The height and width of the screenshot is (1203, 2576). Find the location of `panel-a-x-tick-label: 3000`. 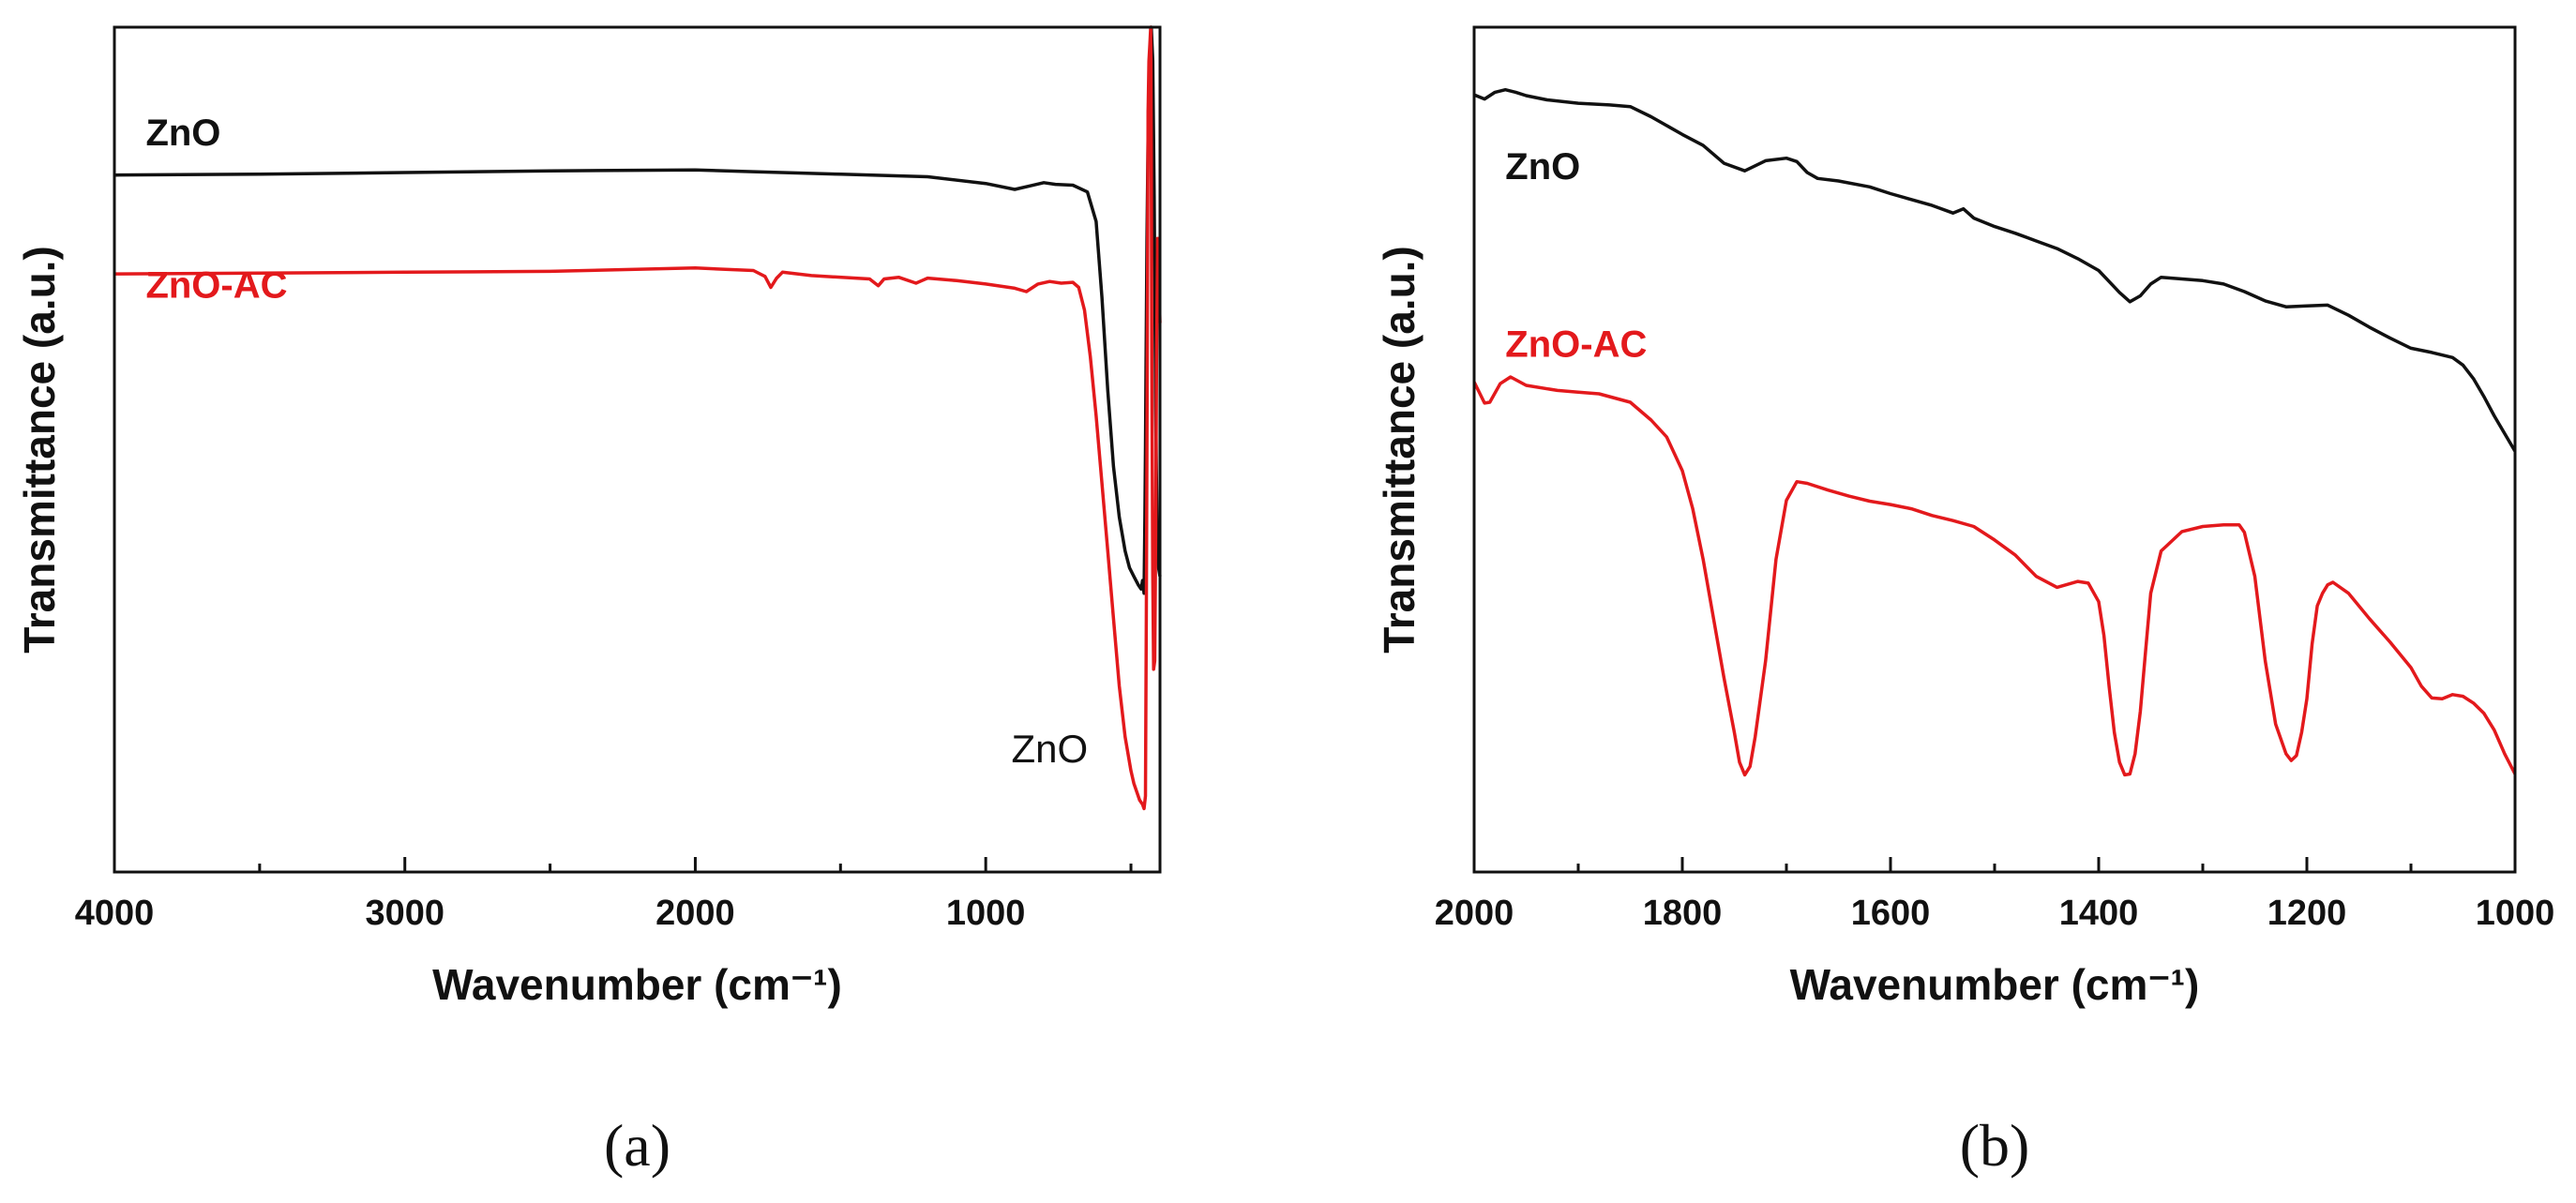

panel-a-x-tick-label: 3000 is located at coordinates (404, 913).